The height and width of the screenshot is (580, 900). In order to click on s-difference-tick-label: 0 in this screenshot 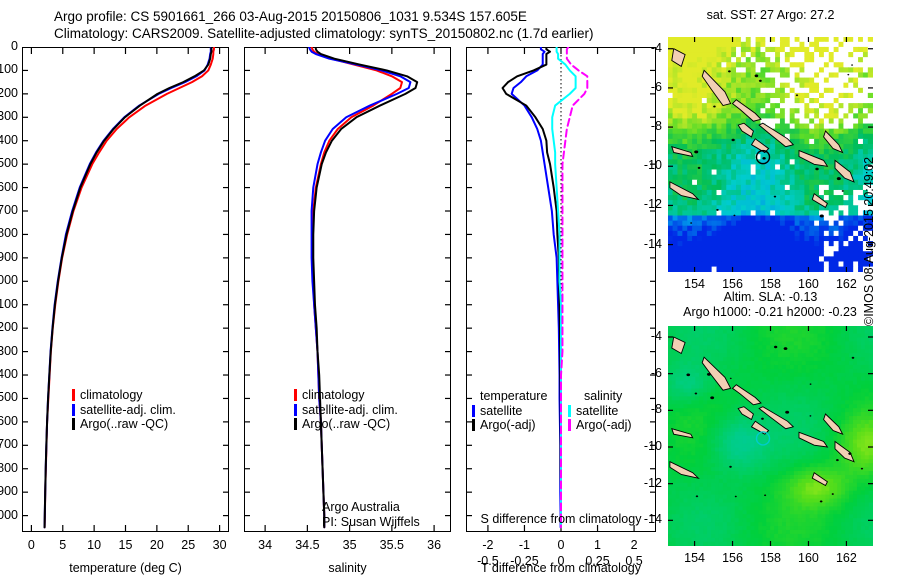, I will do `click(561, 561)`.